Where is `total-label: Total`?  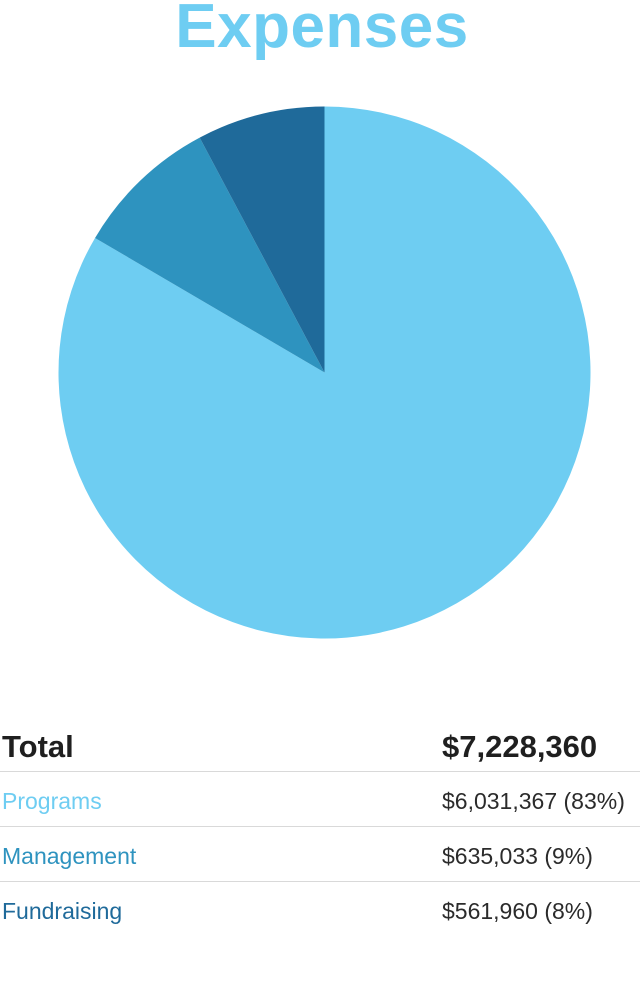 total-label: Total is located at coordinates (38, 746).